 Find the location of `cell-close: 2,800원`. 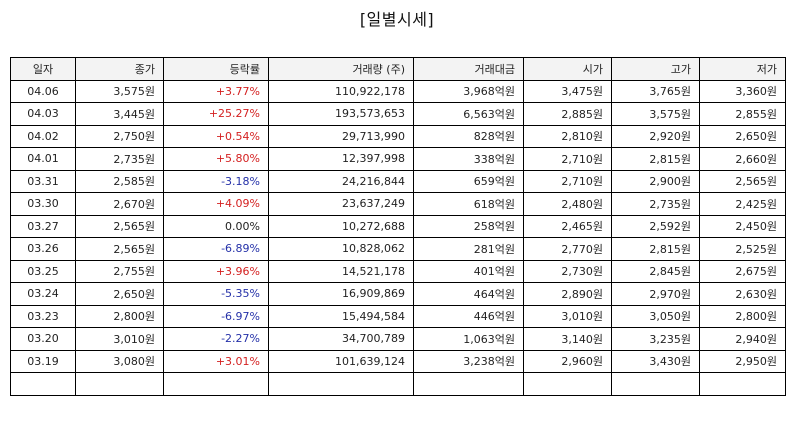

cell-close: 2,800원 is located at coordinates (119, 316).